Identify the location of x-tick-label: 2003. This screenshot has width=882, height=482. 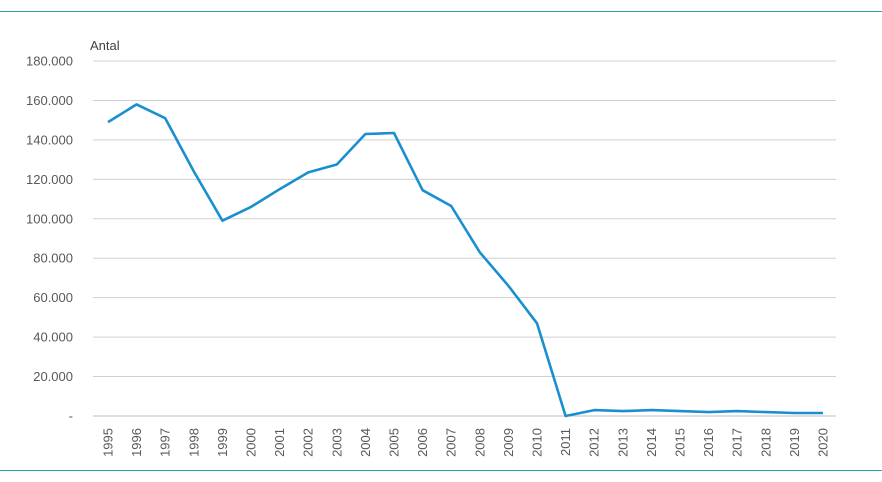
(336, 442).